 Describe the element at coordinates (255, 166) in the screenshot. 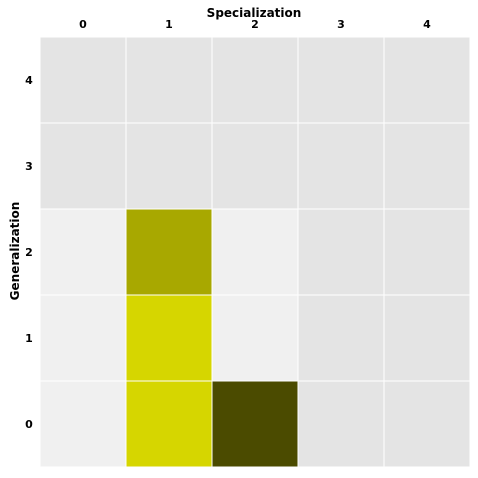

I see `heatmap-cell-g3-s2` at that location.